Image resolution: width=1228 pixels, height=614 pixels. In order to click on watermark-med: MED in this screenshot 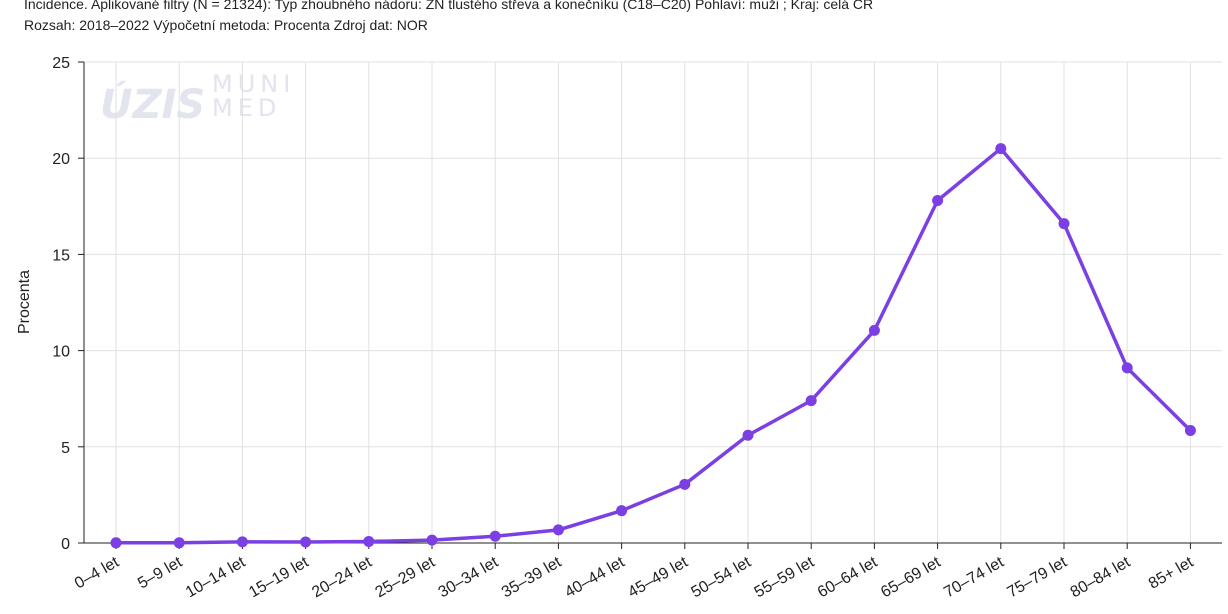, I will do `click(246, 108)`.